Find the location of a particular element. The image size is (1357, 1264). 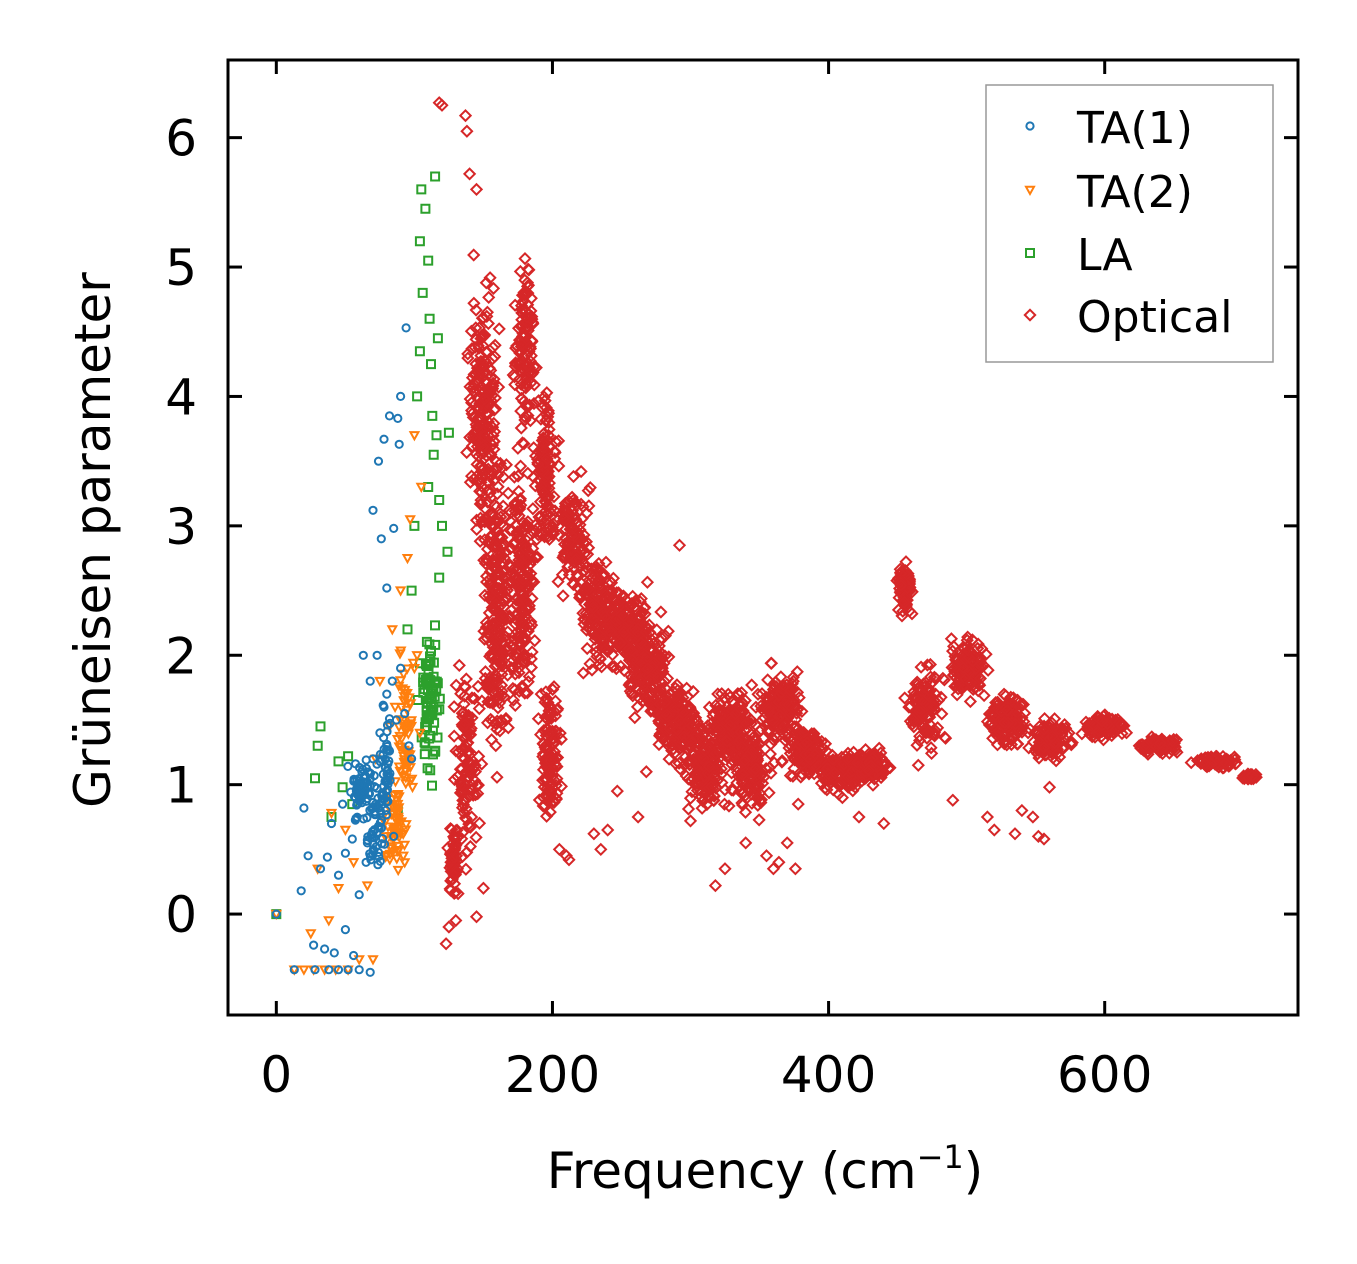

series-ta1 is located at coordinates (344, 650).